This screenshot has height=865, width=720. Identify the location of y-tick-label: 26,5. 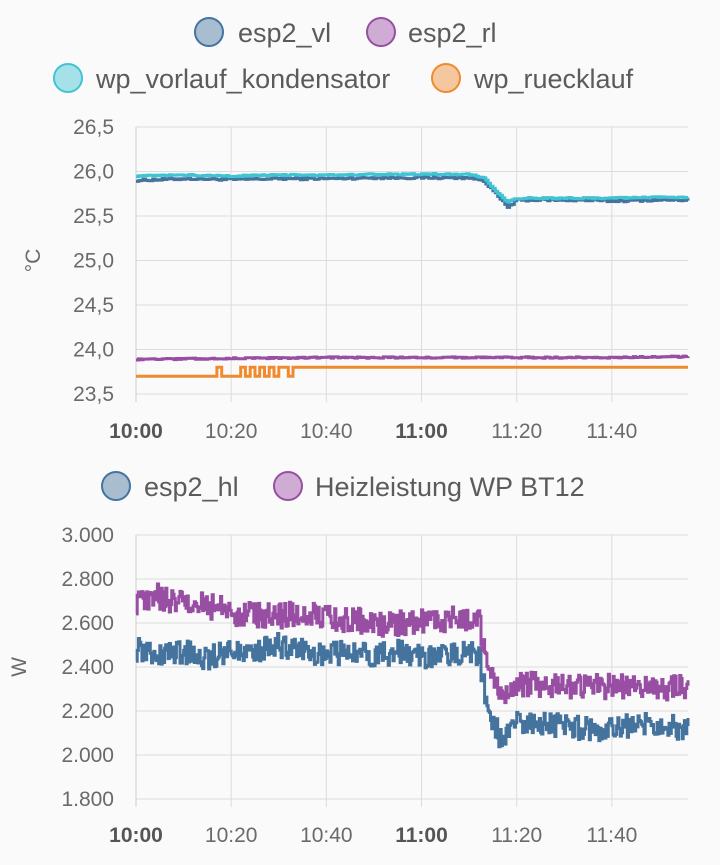
(93, 127).